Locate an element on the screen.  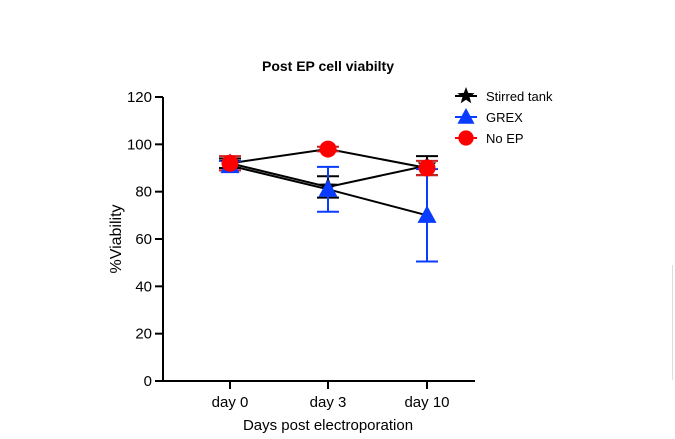
star-marker is located at coordinates (466, 95).